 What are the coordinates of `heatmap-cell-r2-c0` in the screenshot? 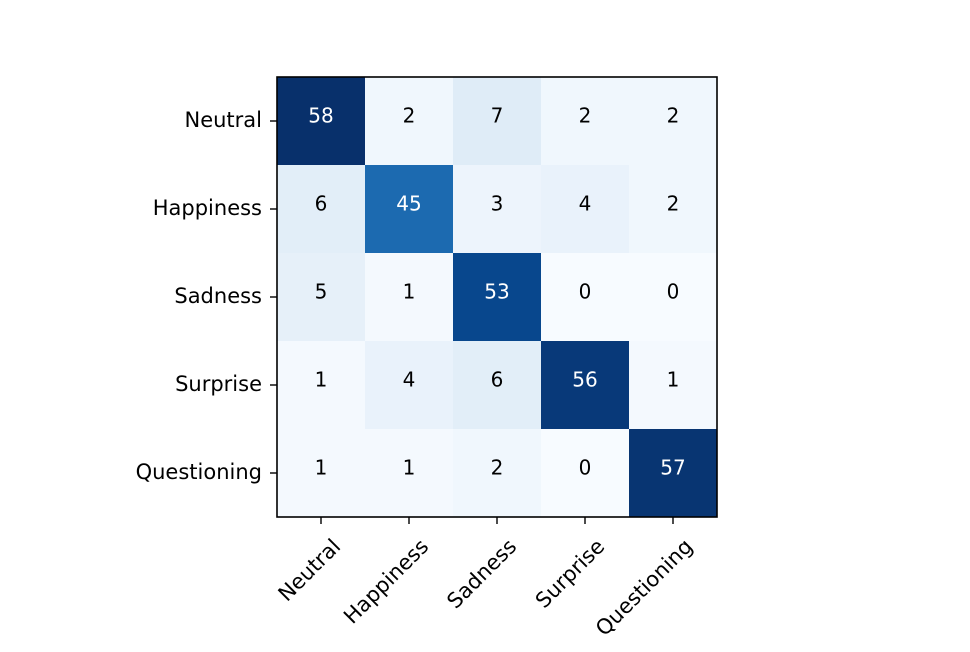 It's located at (321, 297).